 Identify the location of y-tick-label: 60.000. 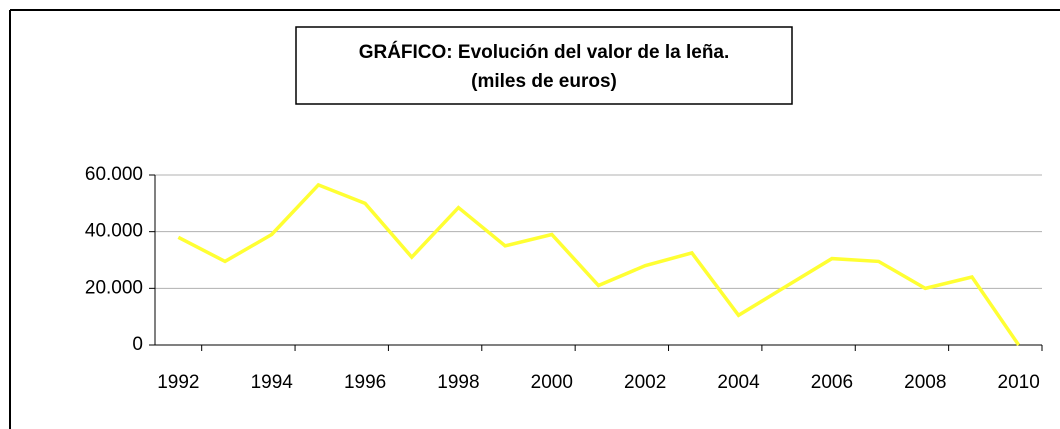
(114, 174).